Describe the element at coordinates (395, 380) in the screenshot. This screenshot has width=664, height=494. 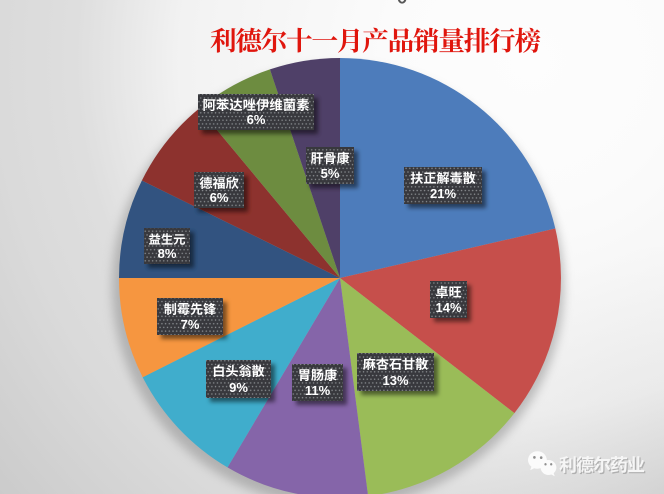
I see `svg-text: 13%` at that location.